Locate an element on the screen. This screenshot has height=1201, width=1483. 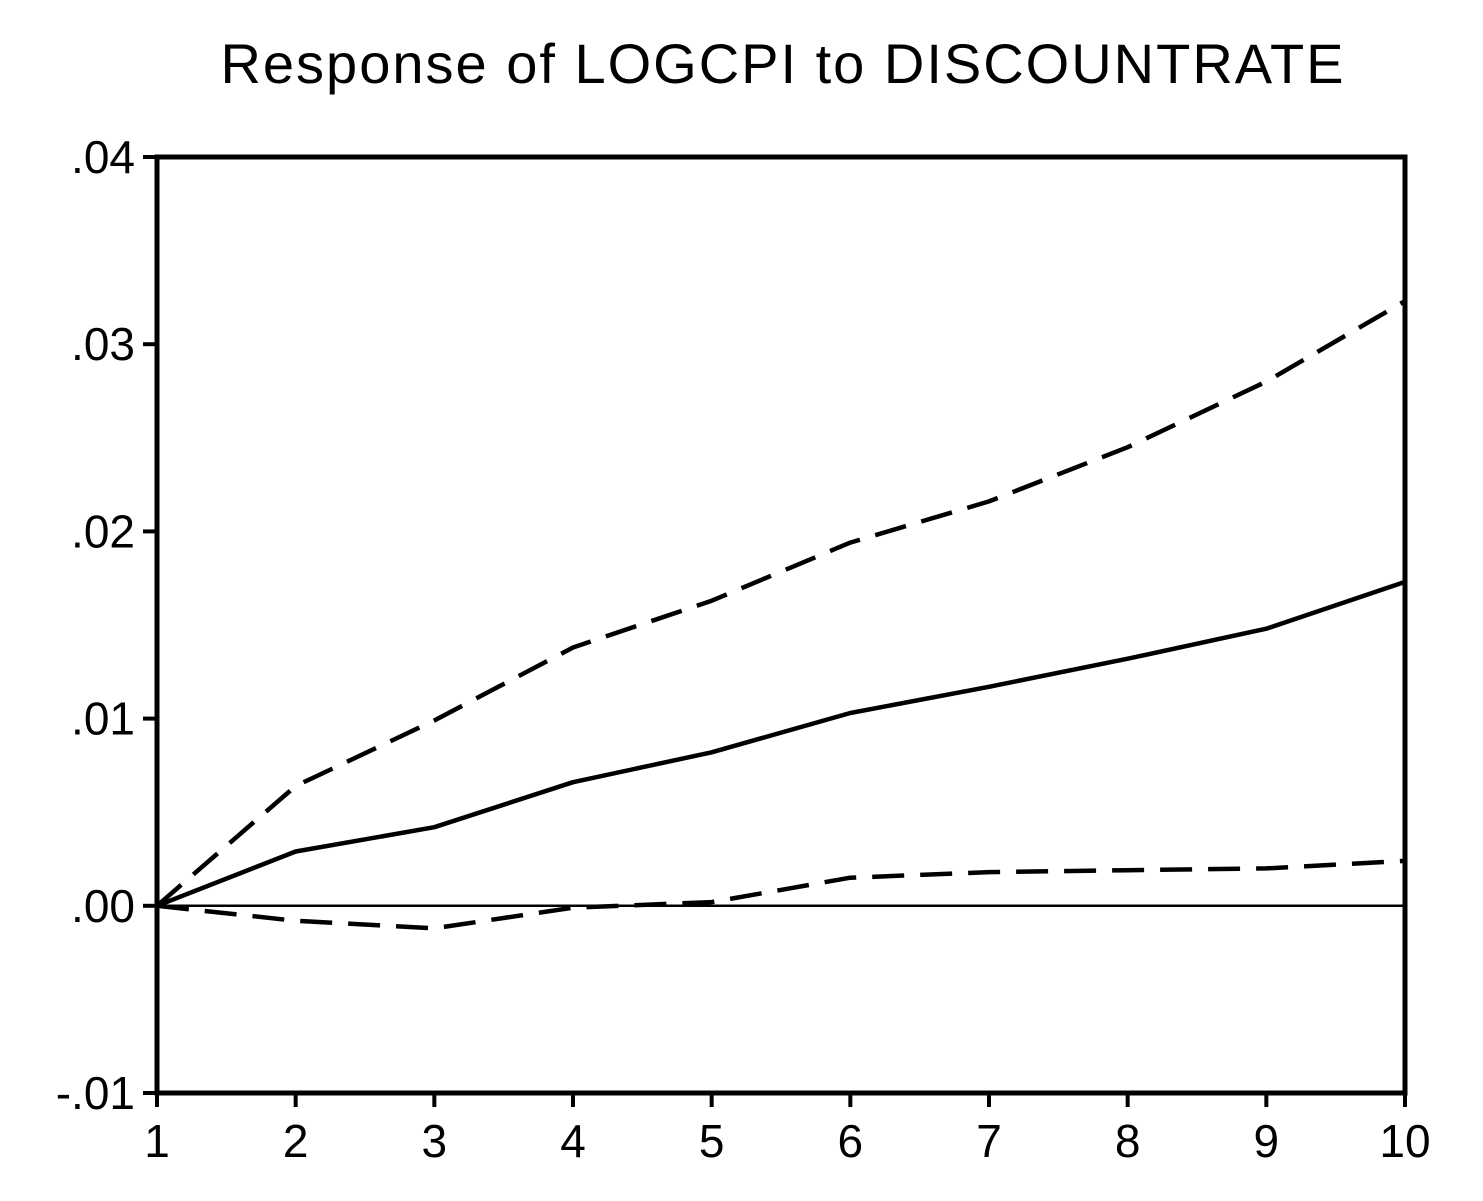
lower-band-line is located at coordinates (781, 894).